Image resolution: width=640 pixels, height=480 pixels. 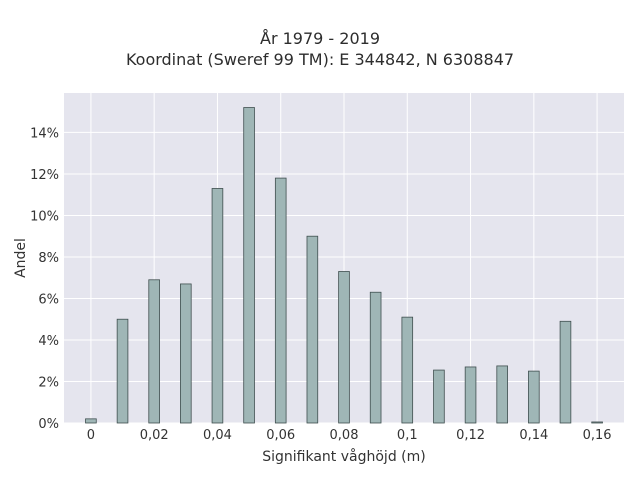 What do you see at coordinates (154, 435) in the screenshot?
I see `x-tick-label: 0,02` at bounding box center [154, 435].